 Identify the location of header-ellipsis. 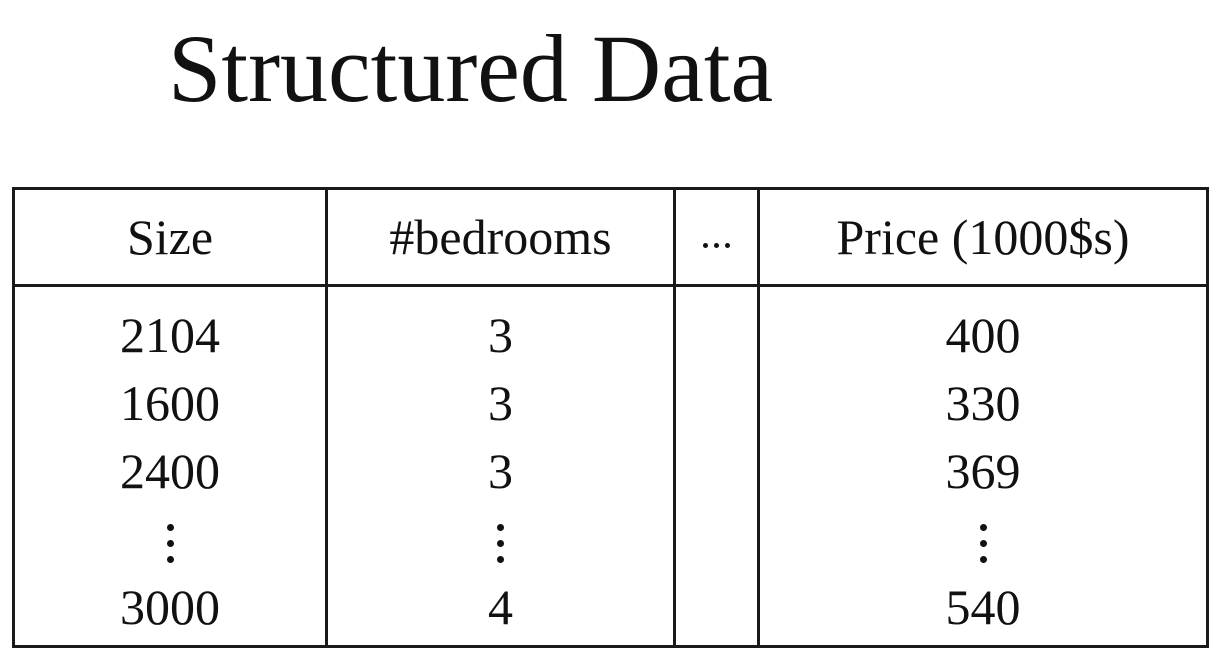
(716, 237).